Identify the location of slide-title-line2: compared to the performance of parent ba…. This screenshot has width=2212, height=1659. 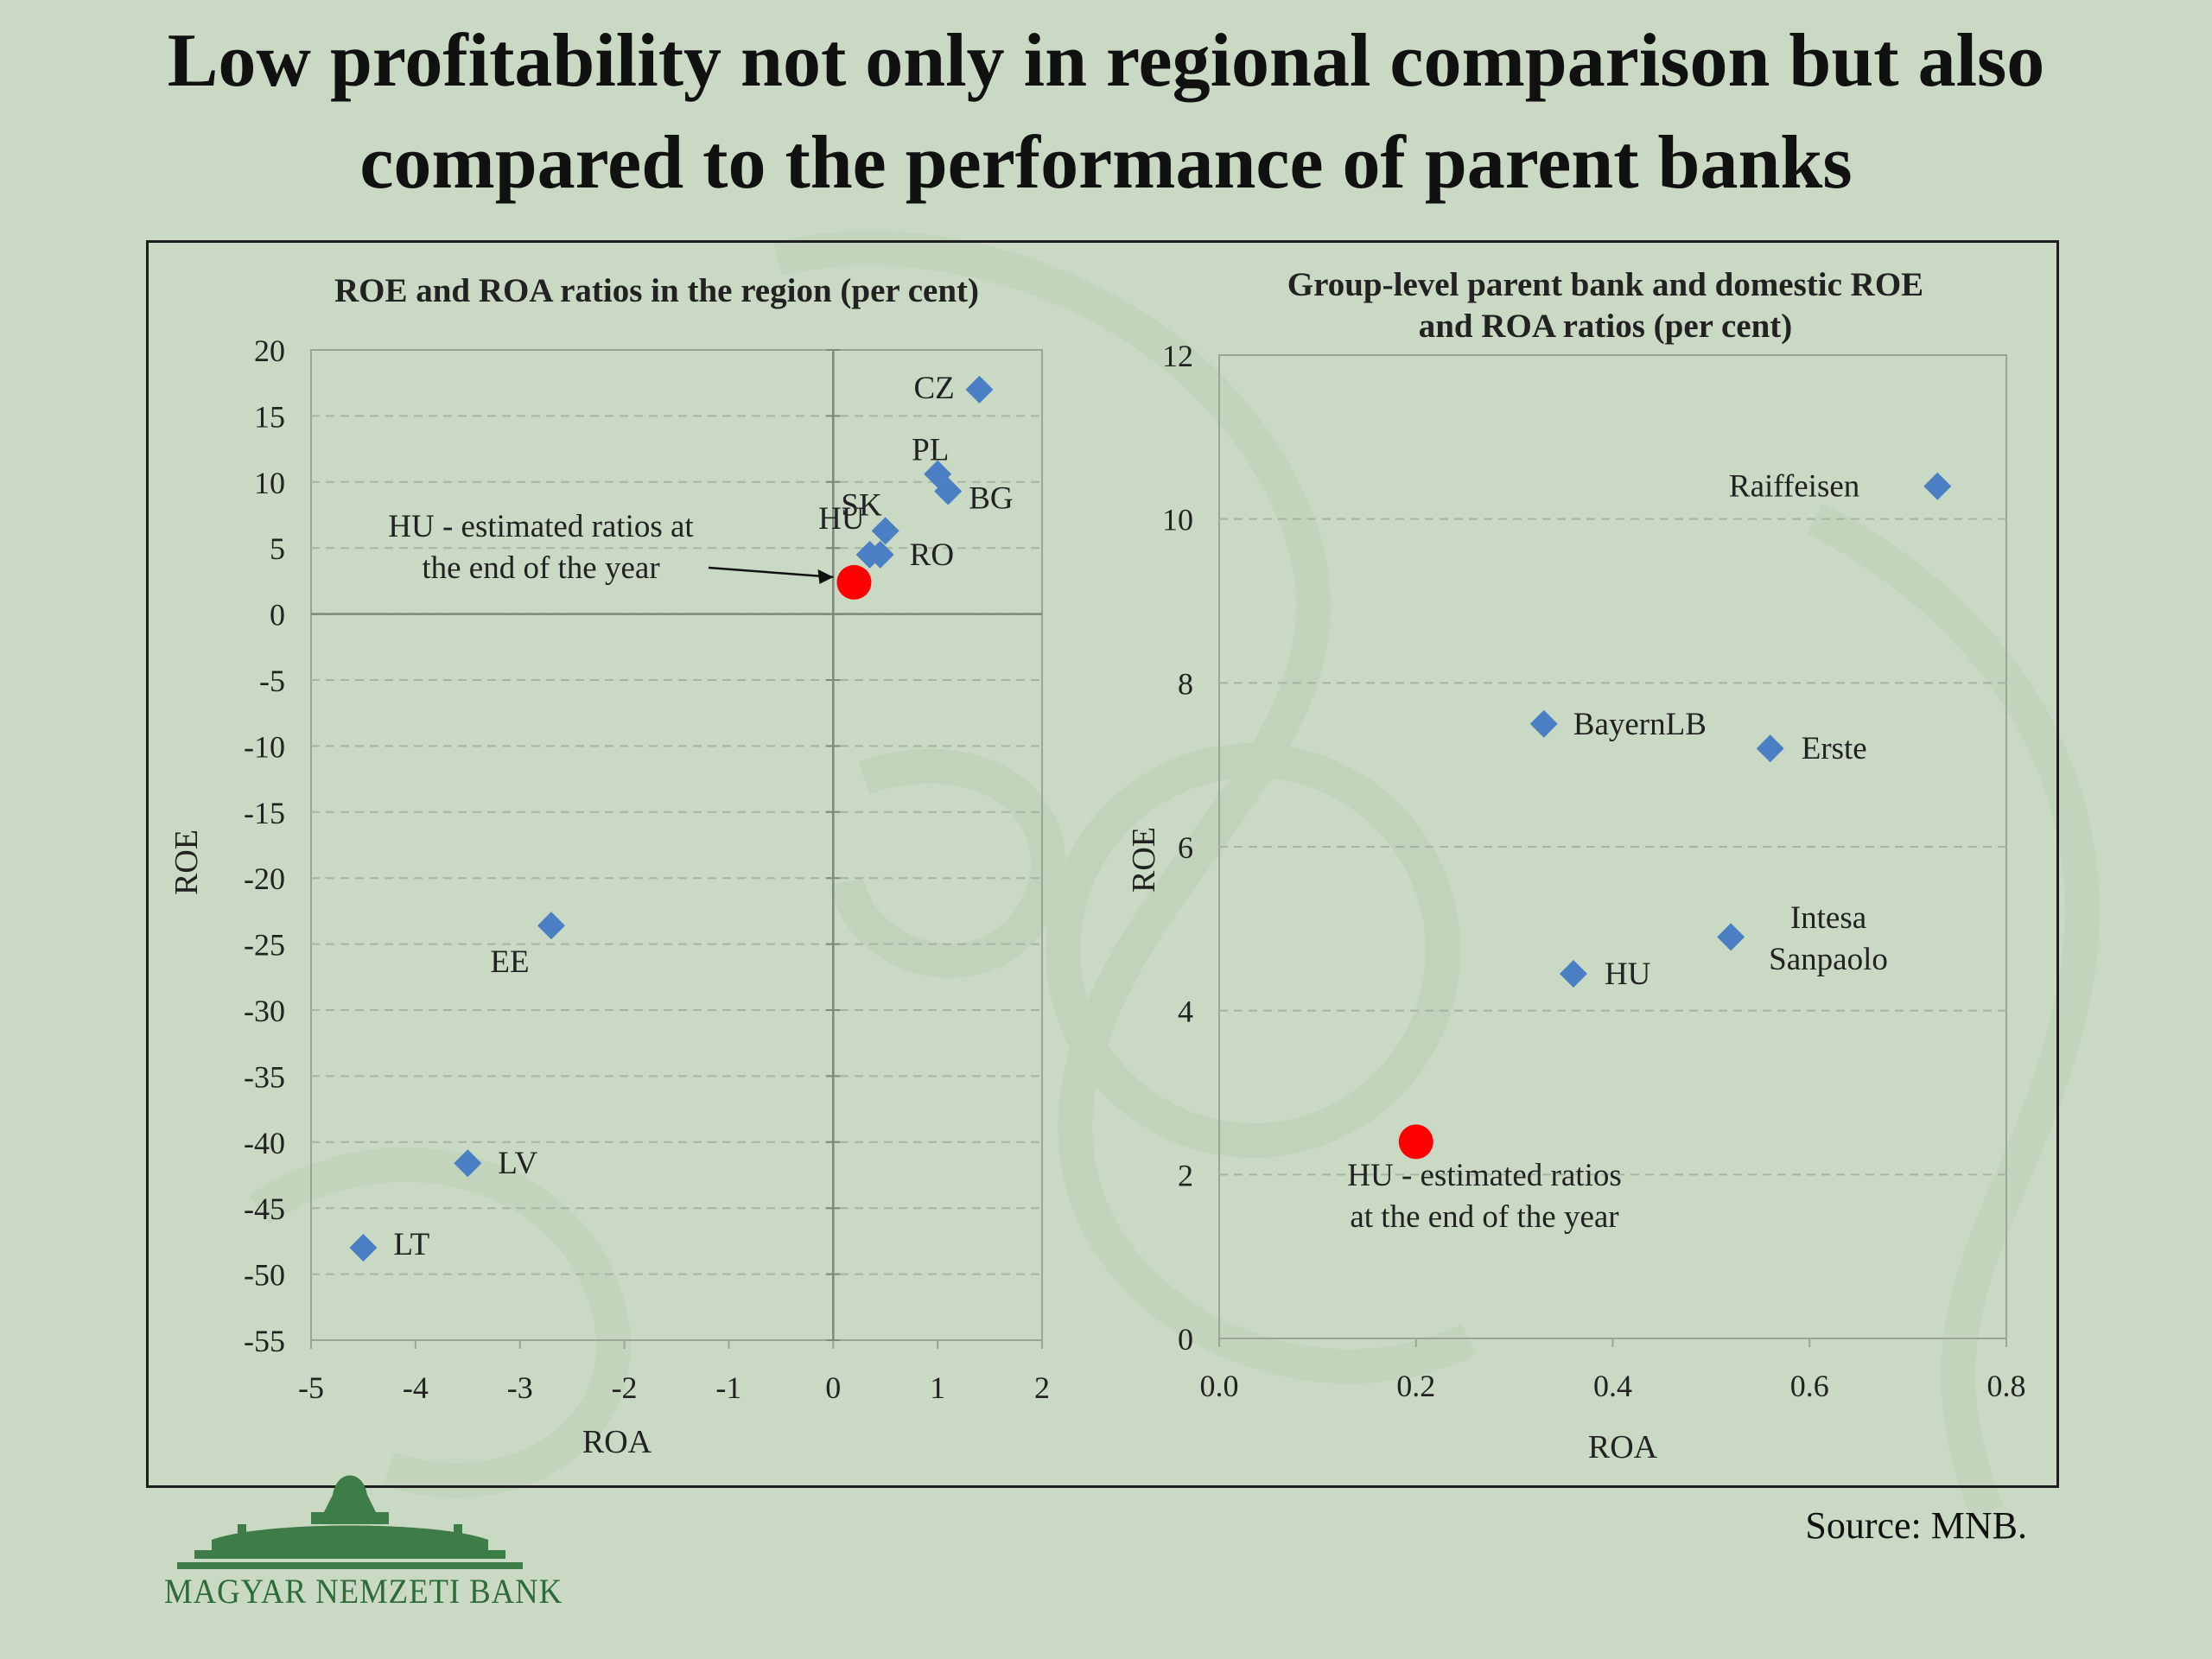
(1106, 163).